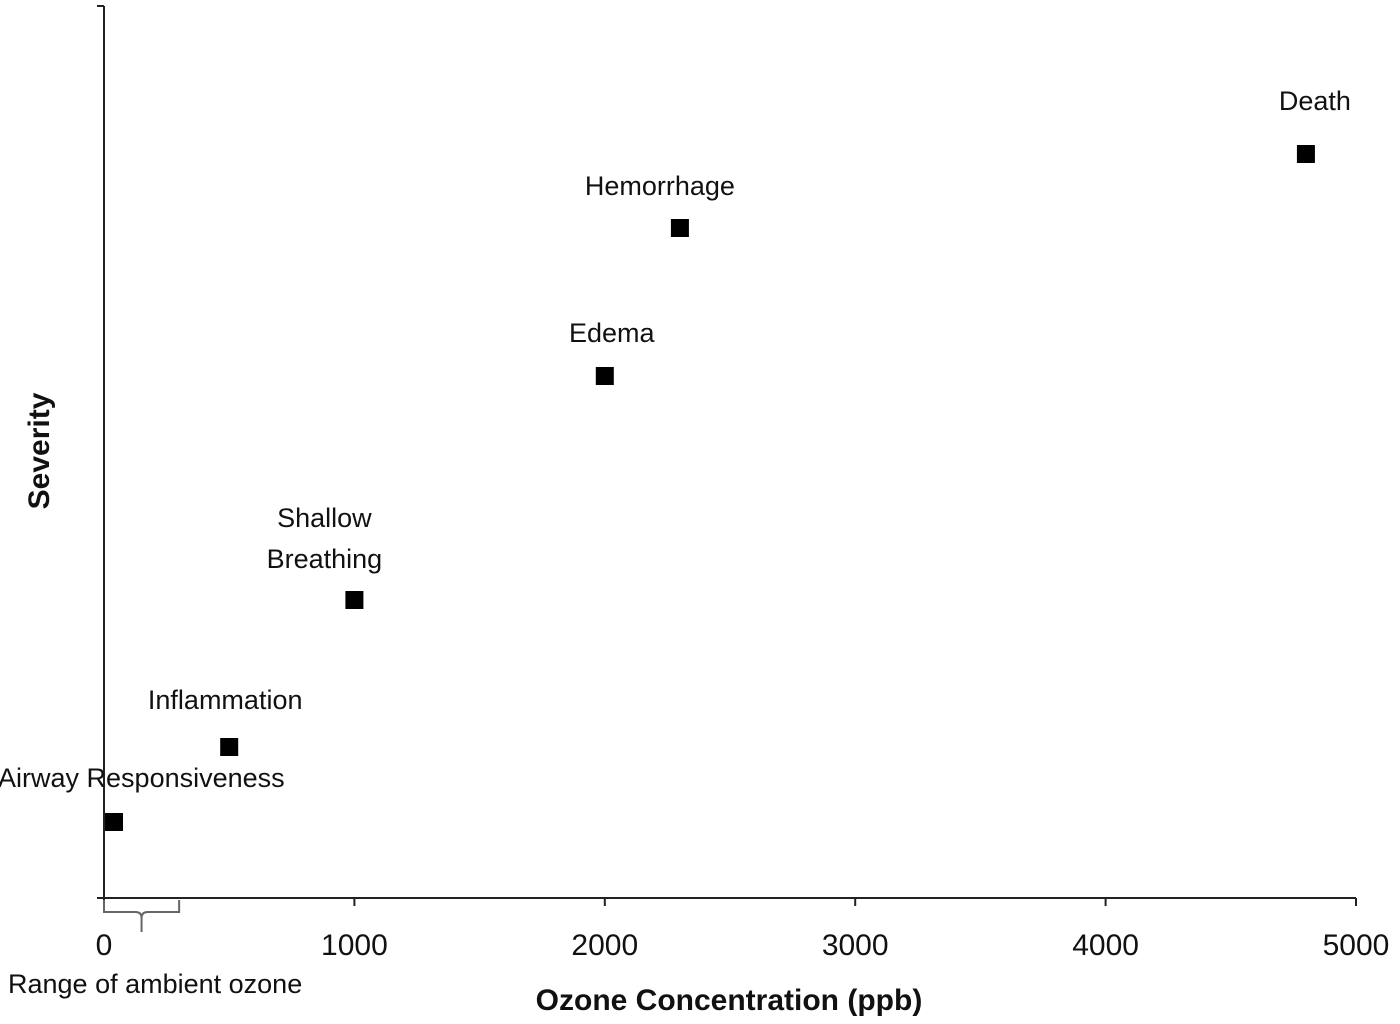 This screenshot has height=1024, width=1400. Describe the element at coordinates (1105, 945) in the screenshot. I see `x-tick-label: 4000` at that location.